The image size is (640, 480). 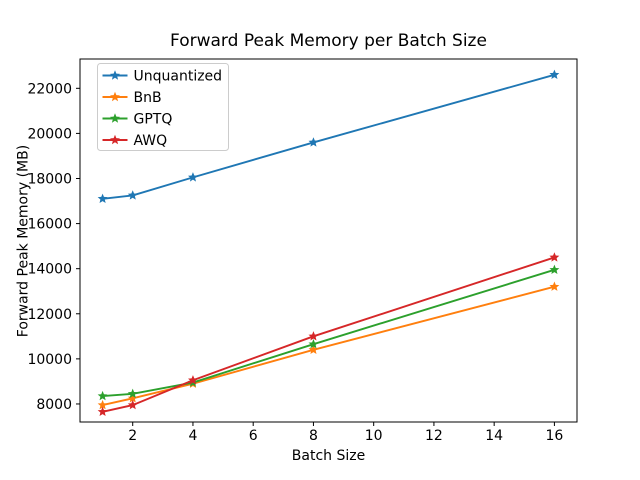 What do you see at coordinates (49, 270) in the screenshot?
I see `y-tick-label: 14000` at bounding box center [49, 270].